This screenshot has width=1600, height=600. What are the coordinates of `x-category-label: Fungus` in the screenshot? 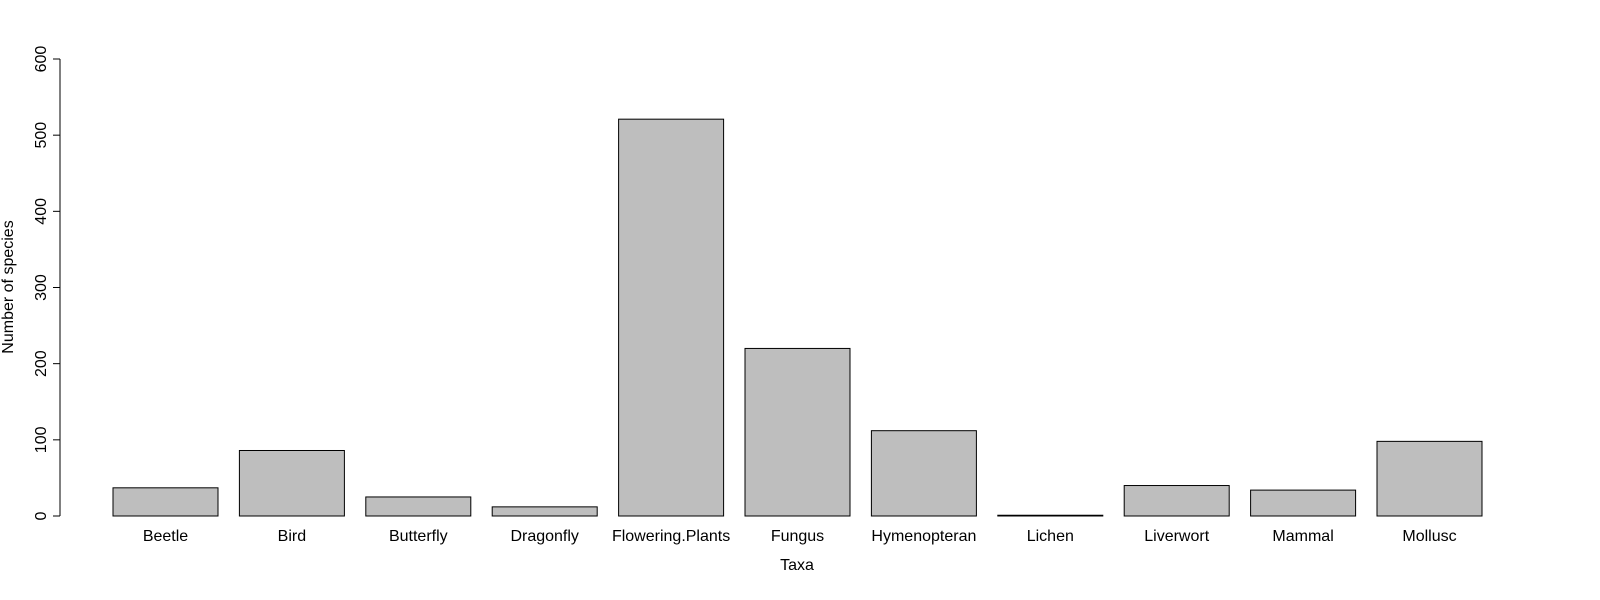 It's located at (797, 536).